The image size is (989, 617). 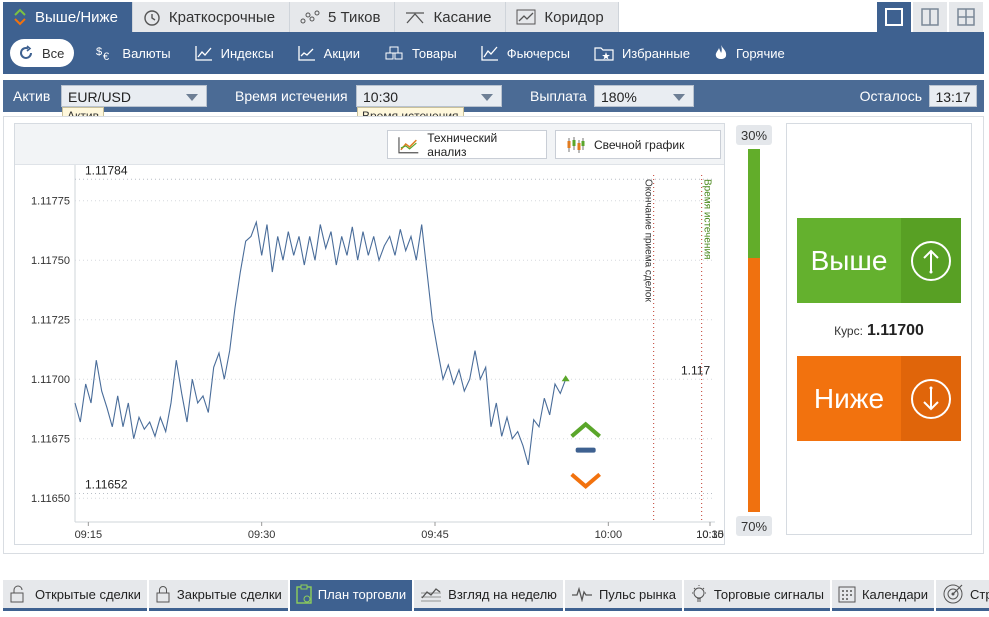 What do you see at coordinates (576, 144) in the screenshot?
I see `candles-icon` at bounding box center [576, 144].